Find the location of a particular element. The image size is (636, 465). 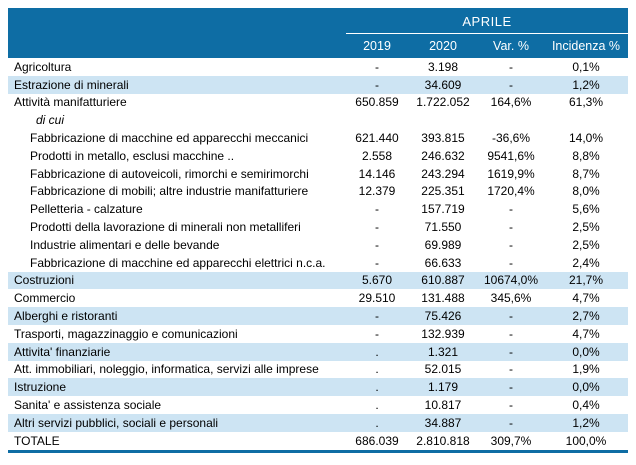

cell-var-pct: 1619,9% is located at coordinates (511, 173).